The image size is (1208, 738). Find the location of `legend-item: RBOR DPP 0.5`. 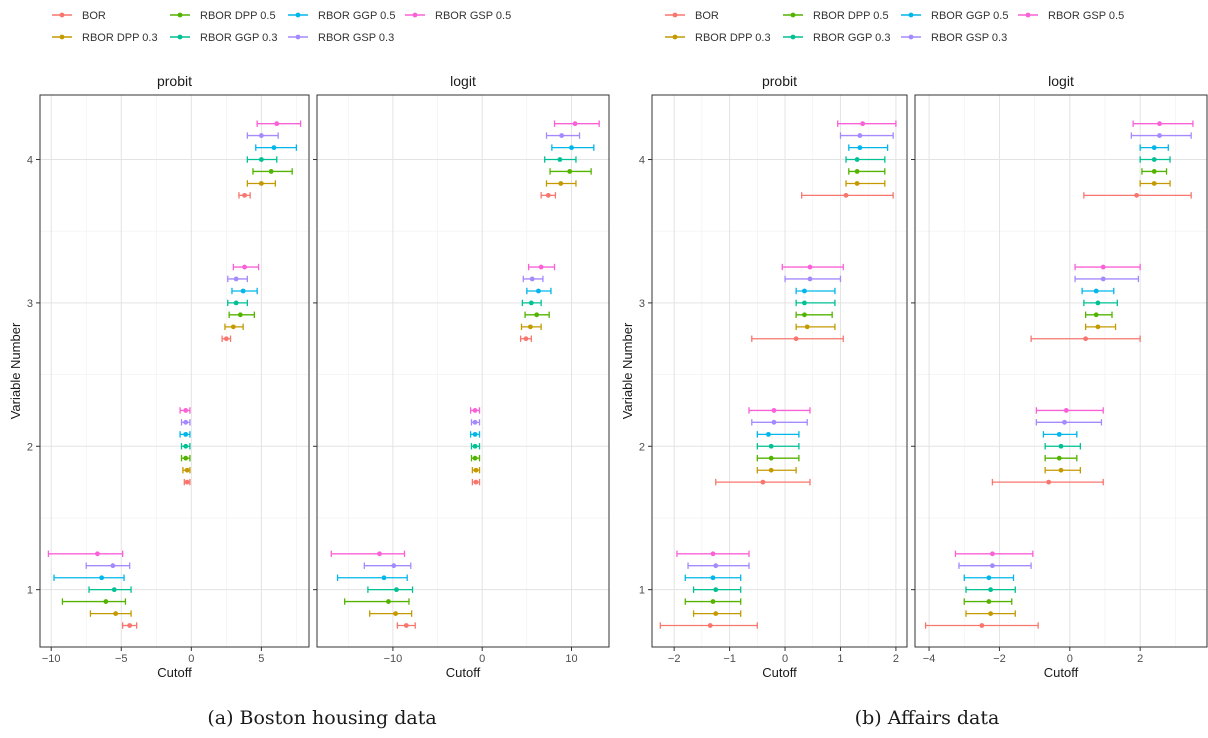

legend-item: RBOR DPP 0.5 is located at coordinates (836, 16).